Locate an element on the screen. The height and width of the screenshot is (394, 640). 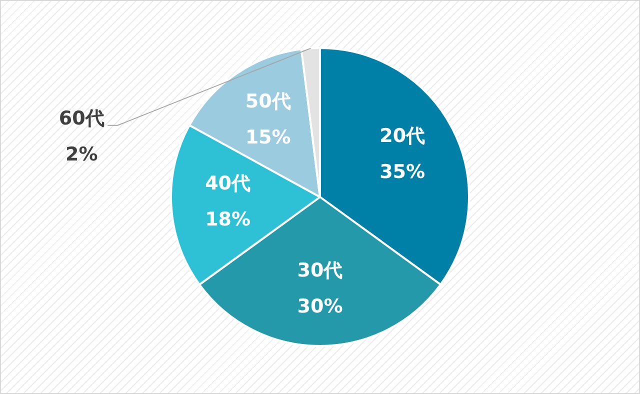
slice-label: 20代 is located at coordinates (403, 136).